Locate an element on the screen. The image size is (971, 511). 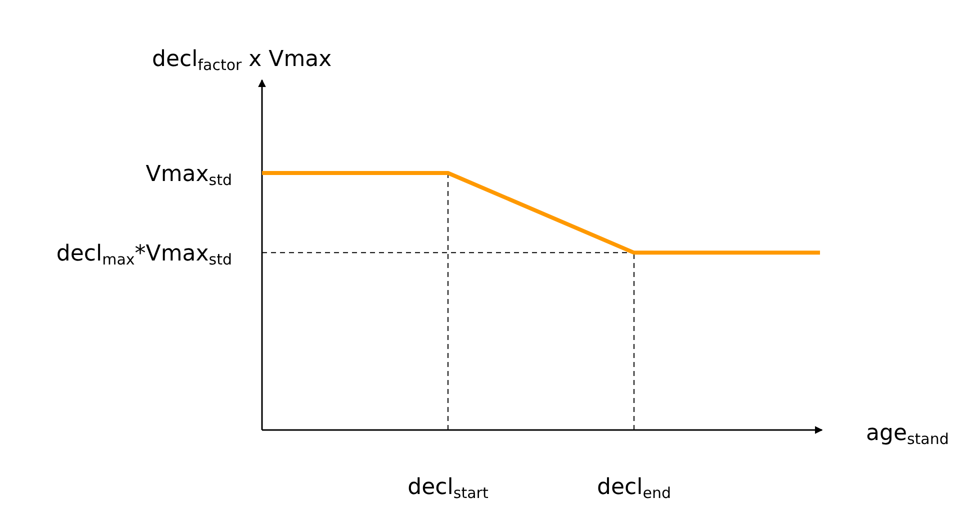
x-tick-label: decl$_{end}$ is located at coordinates (634, 488).